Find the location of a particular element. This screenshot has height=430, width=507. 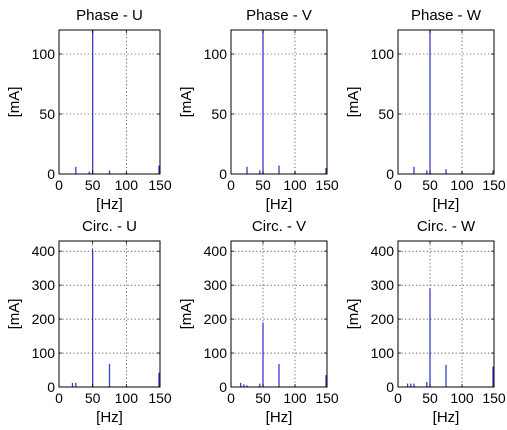

chart-title: Phase - W is located at coordinates (446, 15).